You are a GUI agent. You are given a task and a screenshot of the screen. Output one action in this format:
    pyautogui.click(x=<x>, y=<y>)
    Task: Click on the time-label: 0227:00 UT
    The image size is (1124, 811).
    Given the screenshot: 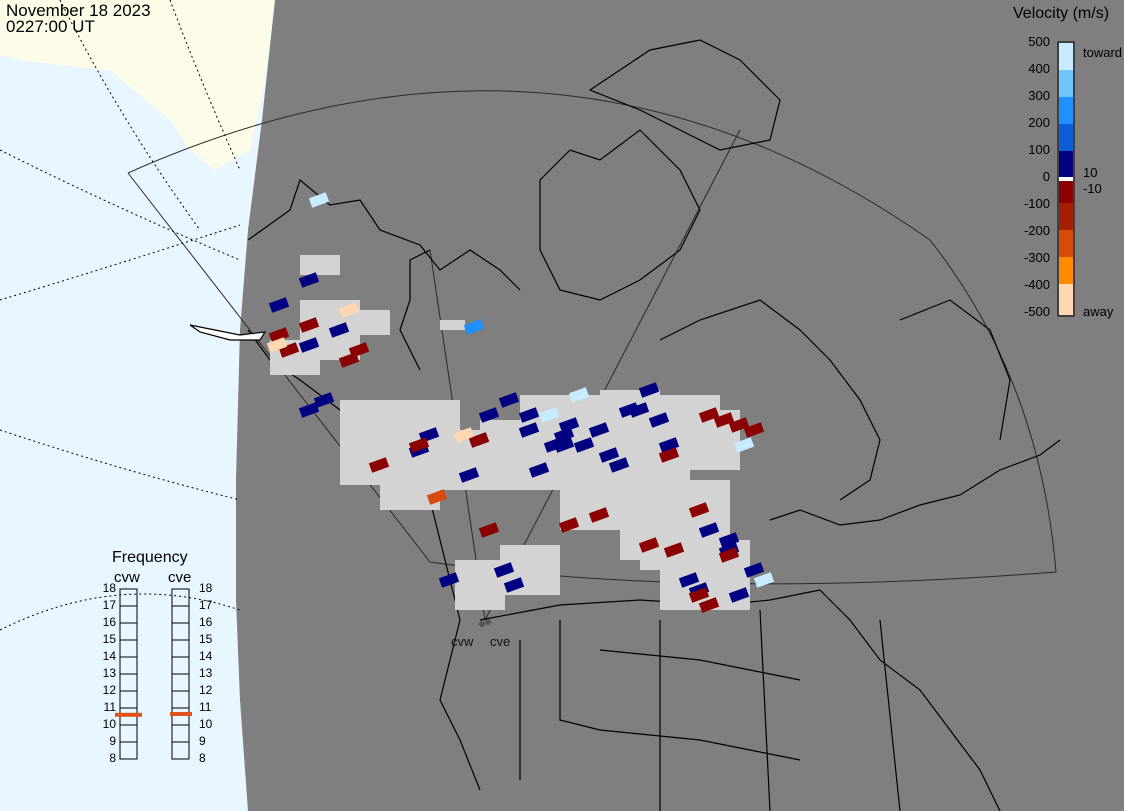 What is the action you would take?
    pyautogui.click(x=50, y=26)
    